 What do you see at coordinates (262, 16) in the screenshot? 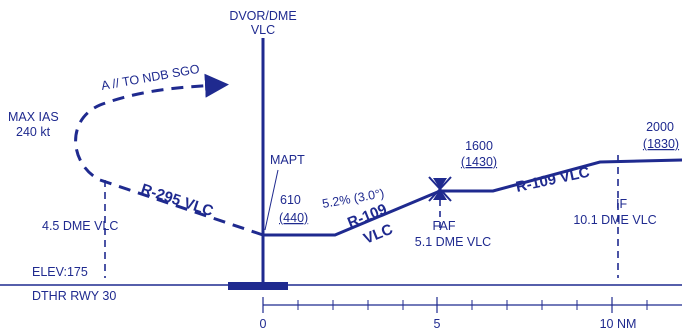
I see `navaid-type: DVOR/DME` at bounding box center [262, 16].